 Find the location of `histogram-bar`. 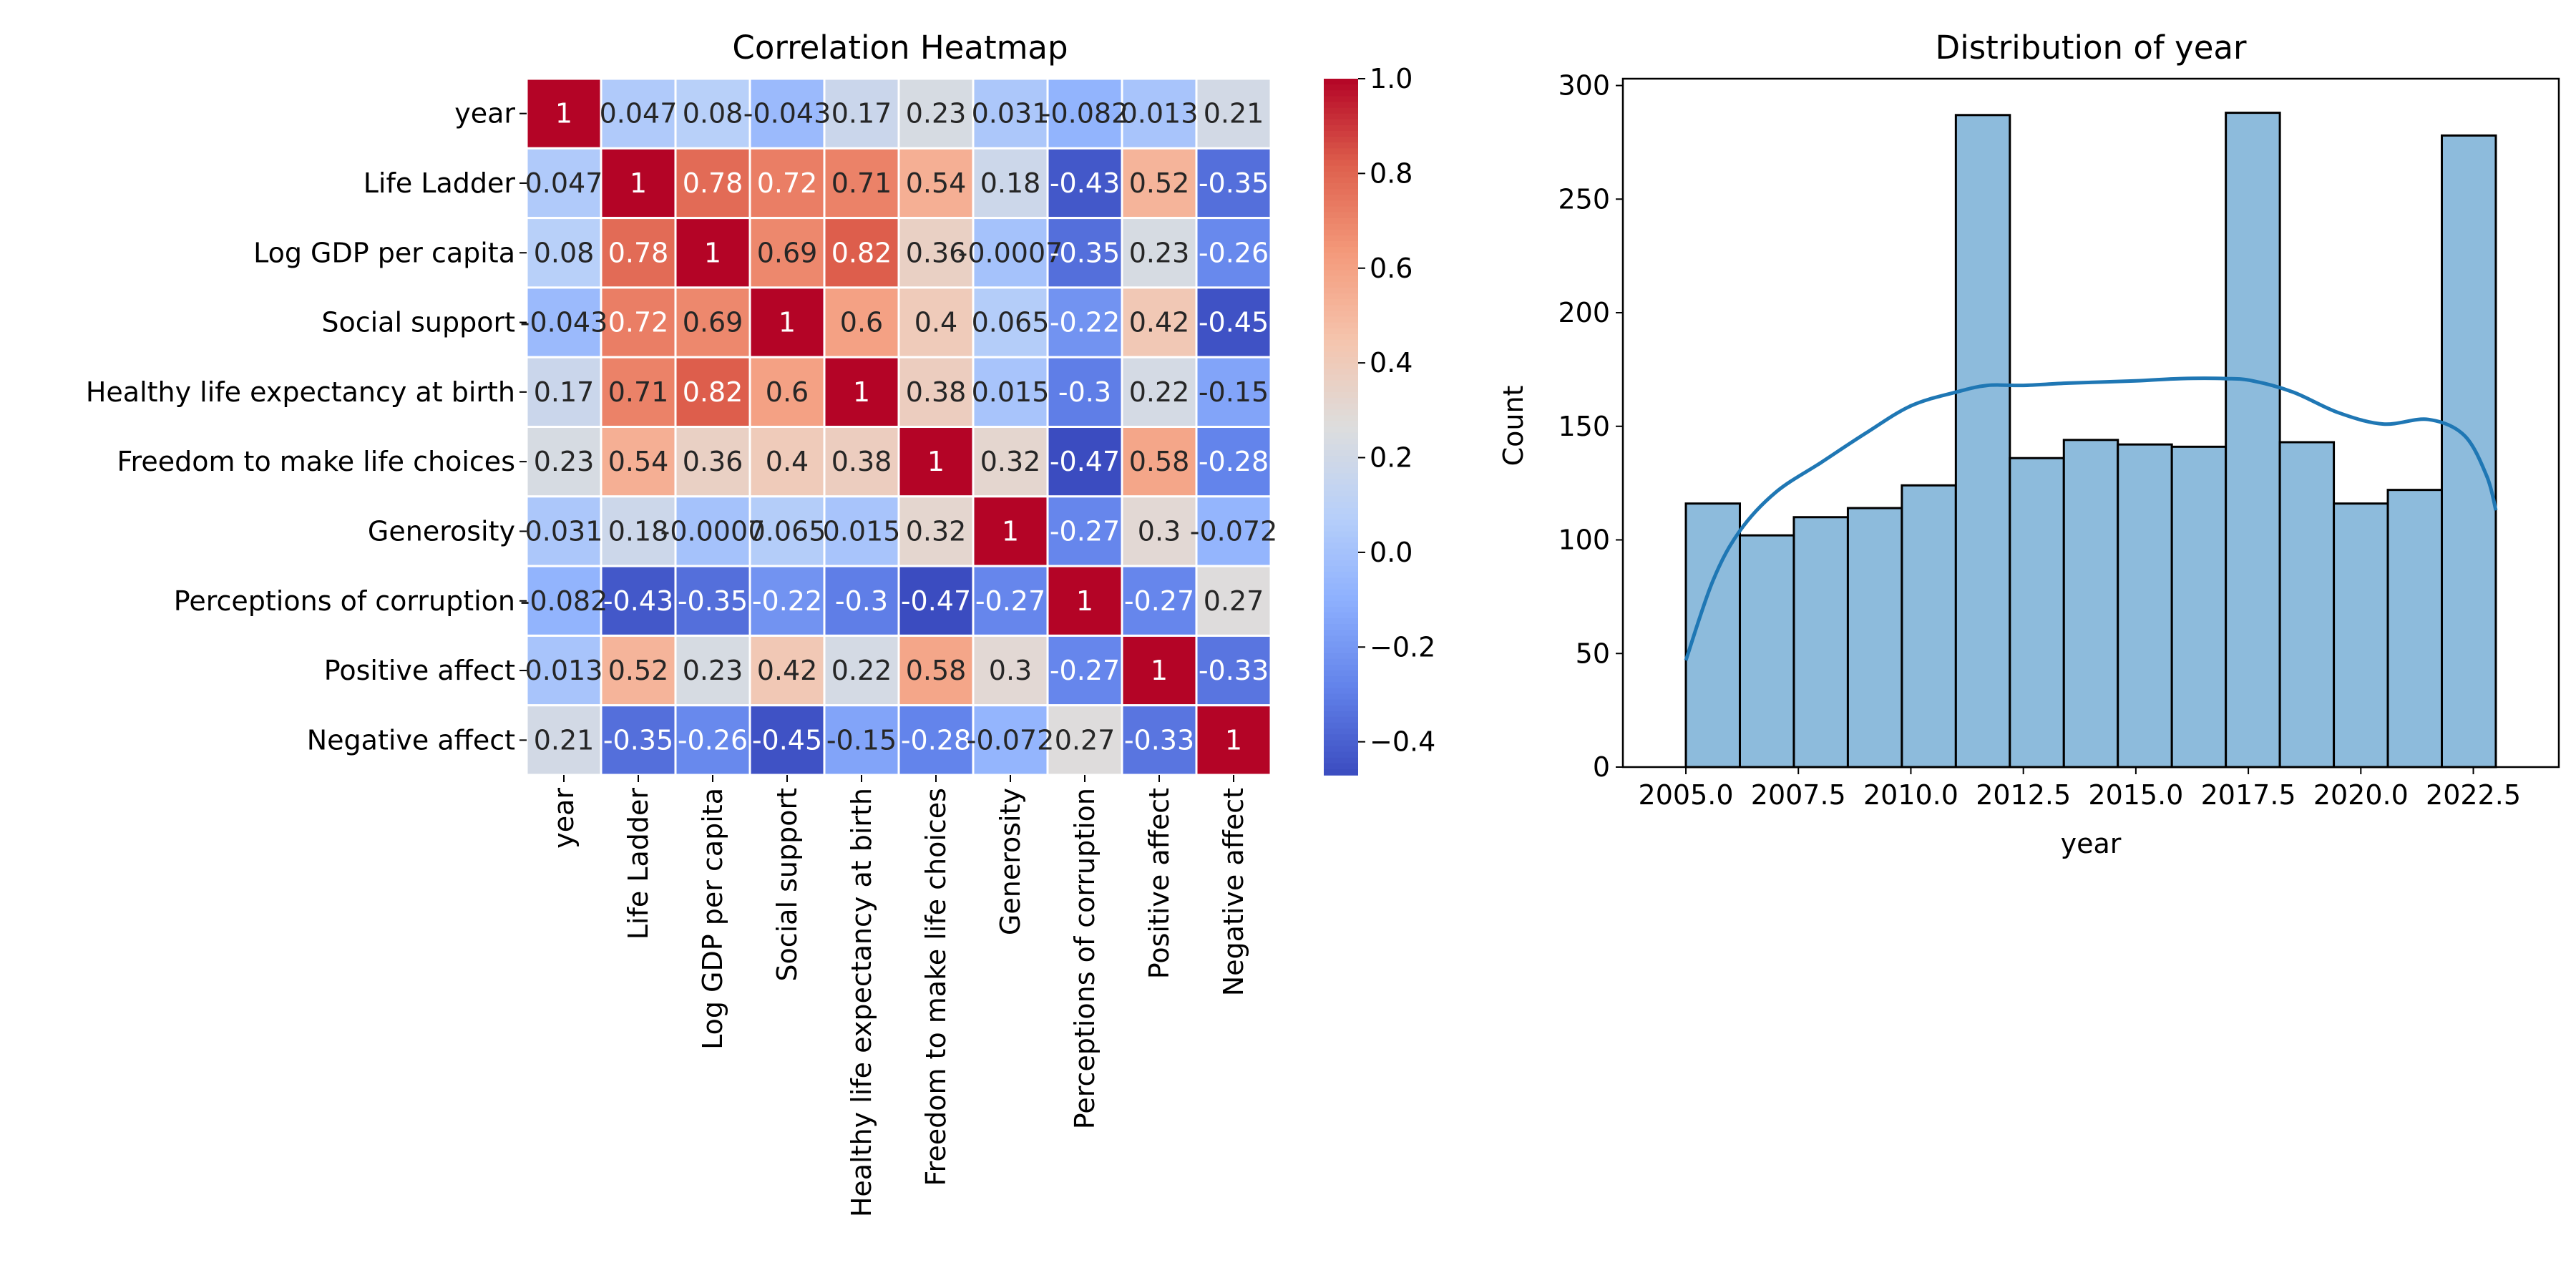

histogram-bar is located at coordinates (1874, 638).